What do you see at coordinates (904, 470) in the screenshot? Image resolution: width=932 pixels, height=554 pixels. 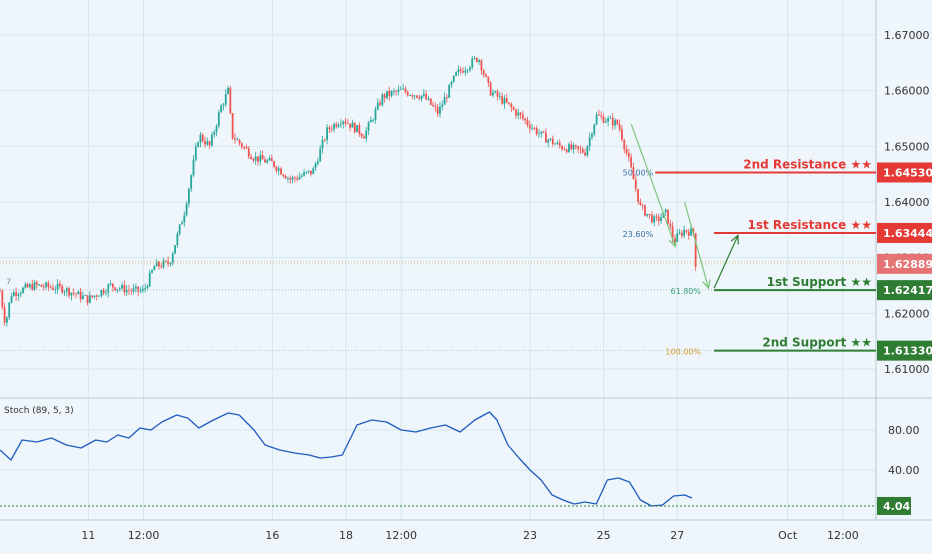 I see `stoch-axis-tick: 40.00` at bounding box center [904, 470].